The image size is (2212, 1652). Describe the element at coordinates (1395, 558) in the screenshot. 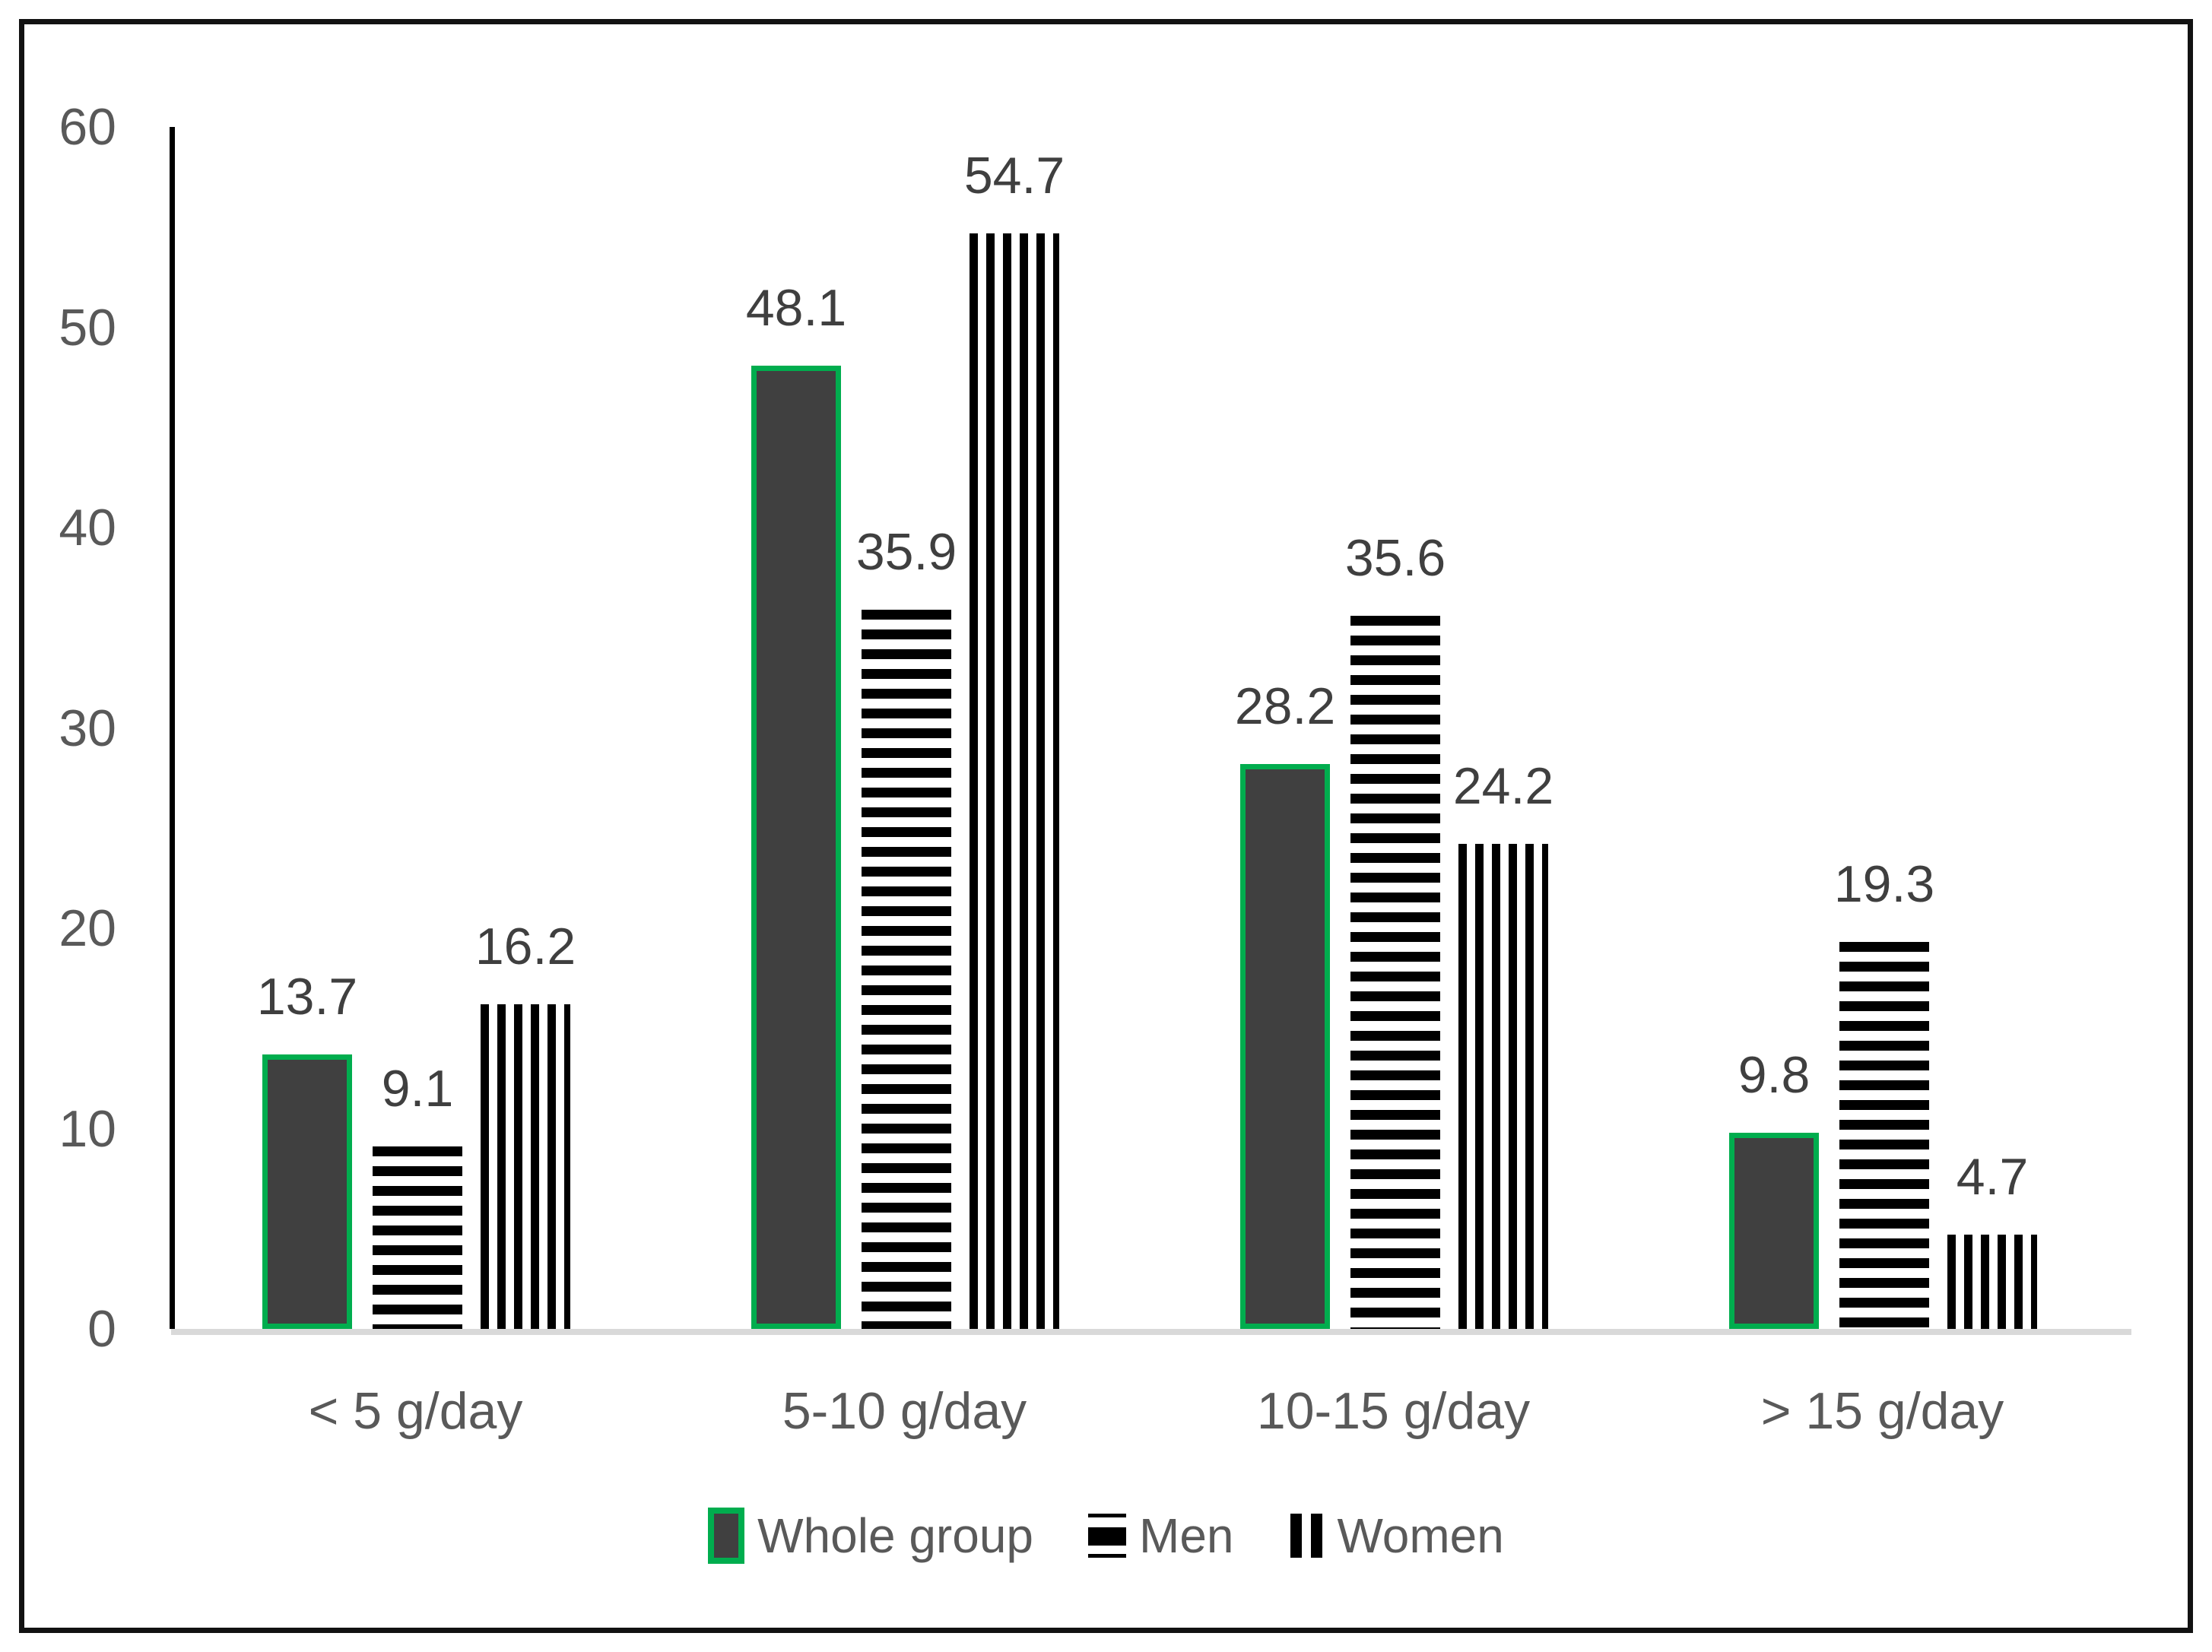

I see `value-label: 35.6` at that location.